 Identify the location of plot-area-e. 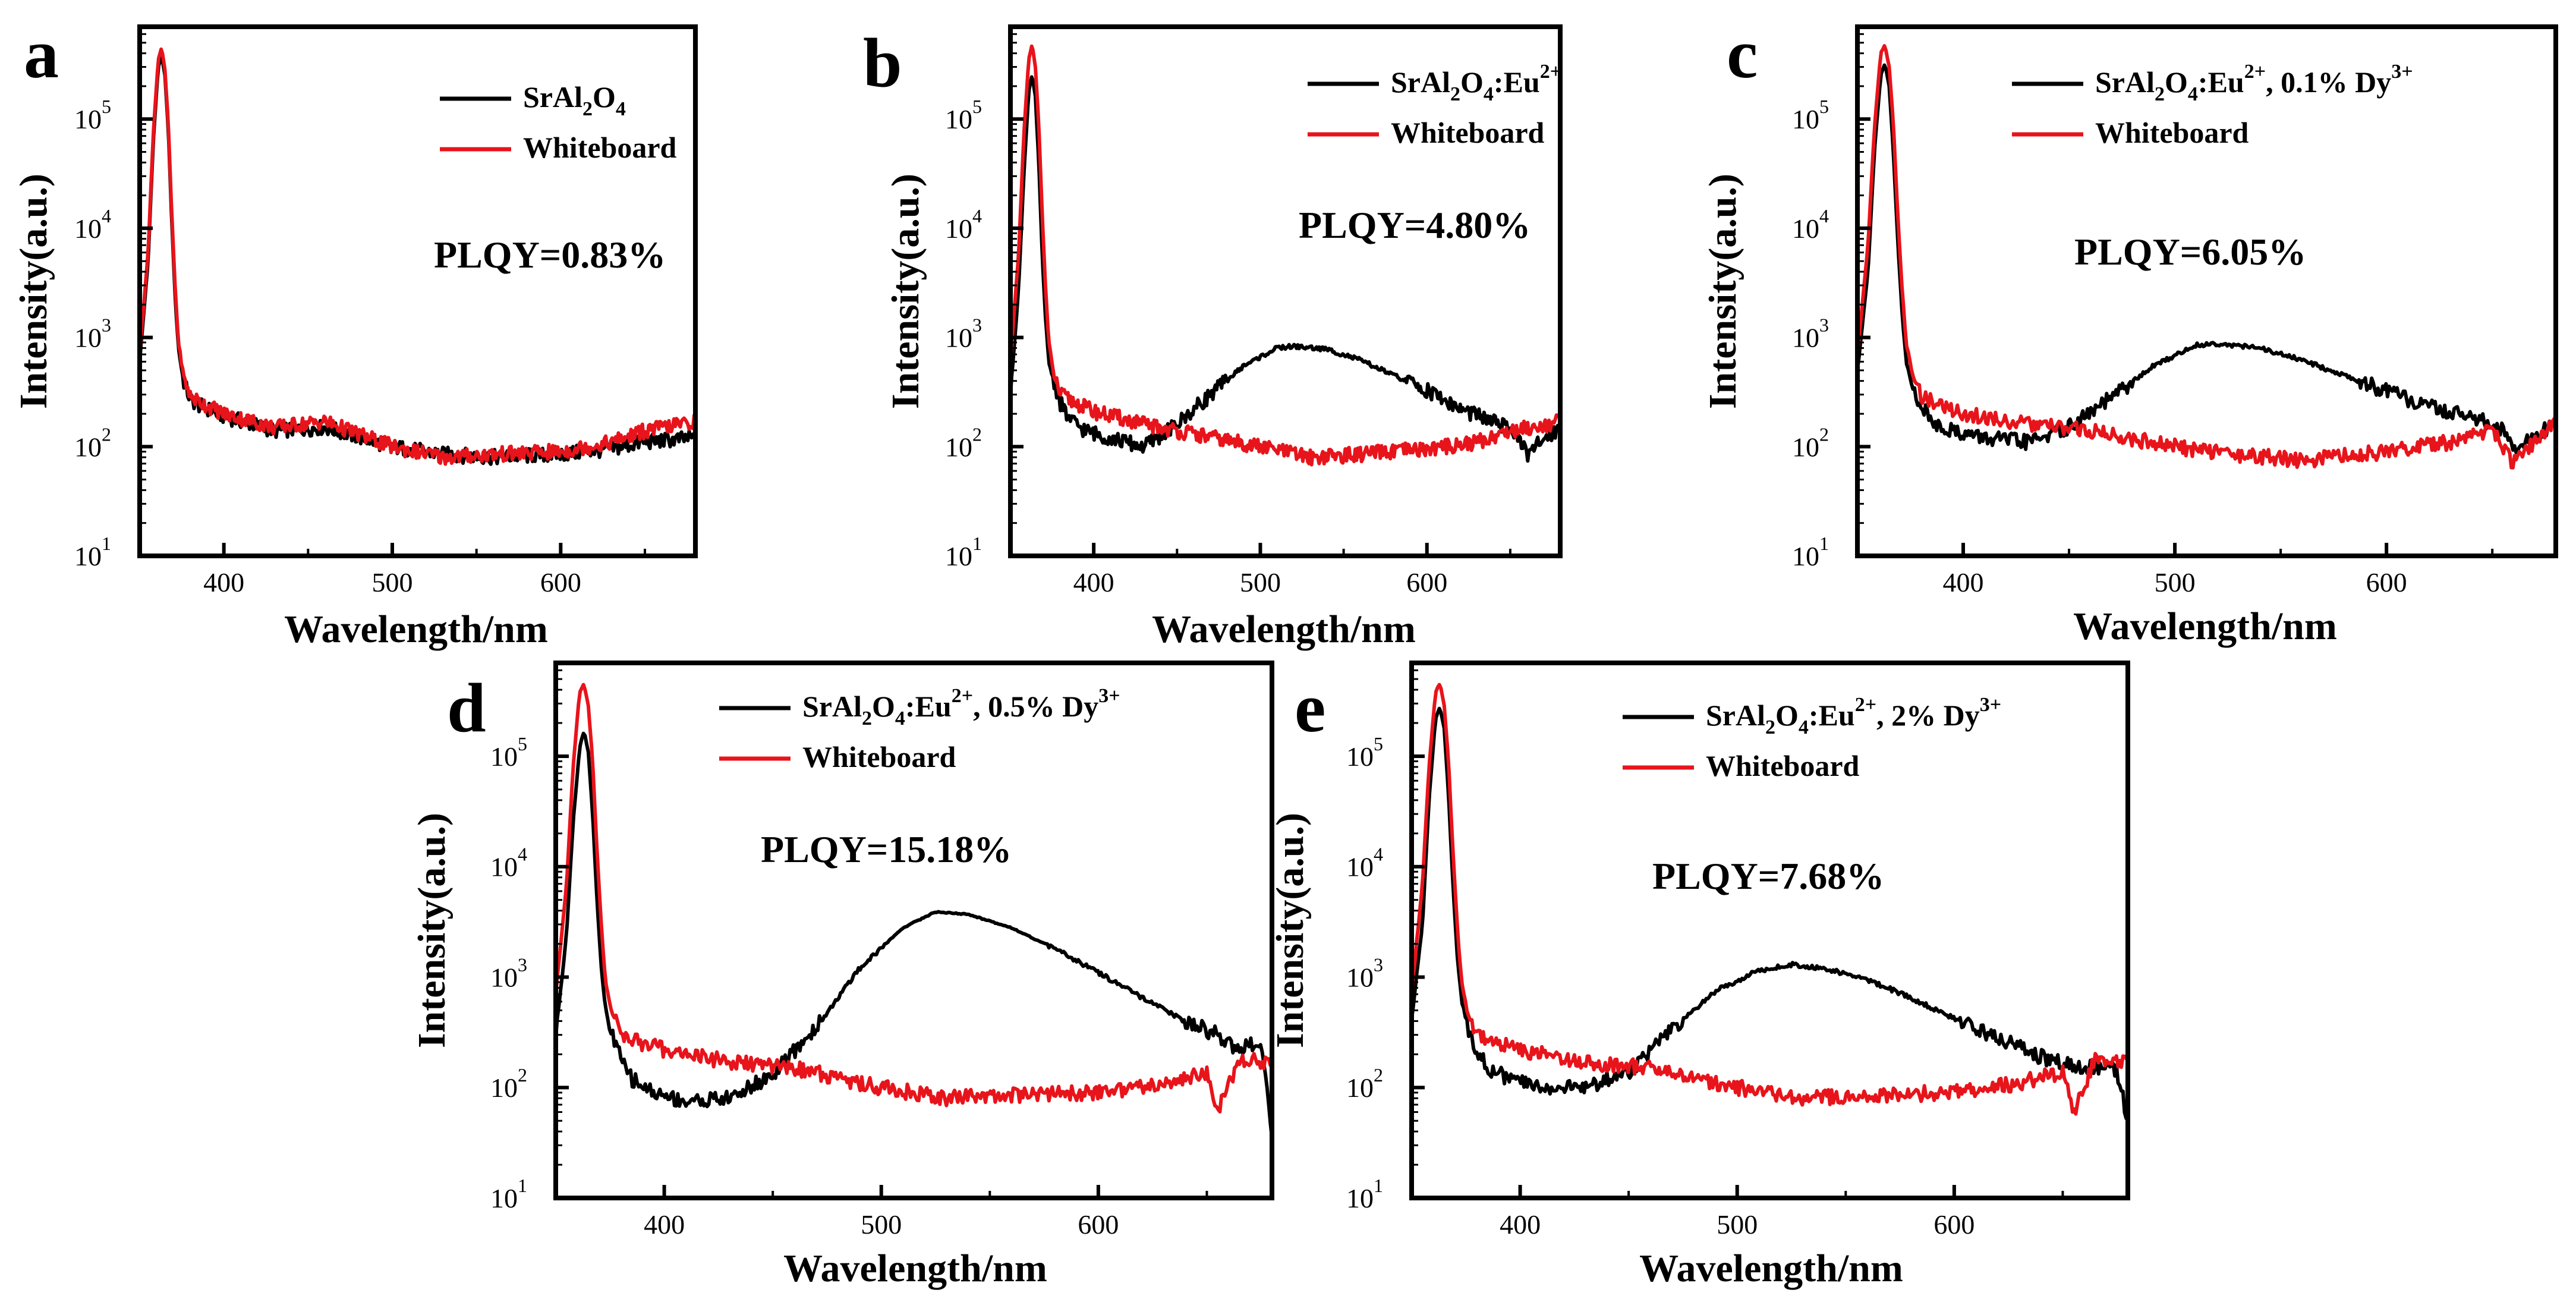
(1770, 902).